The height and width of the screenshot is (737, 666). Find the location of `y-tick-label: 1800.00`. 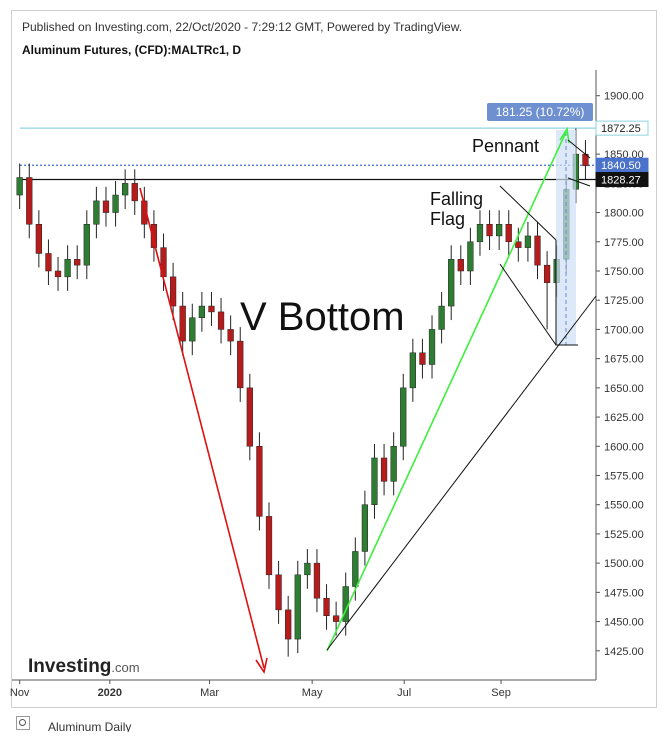

y-tick-label: 1800.00 is located at coordinates (624, 214).